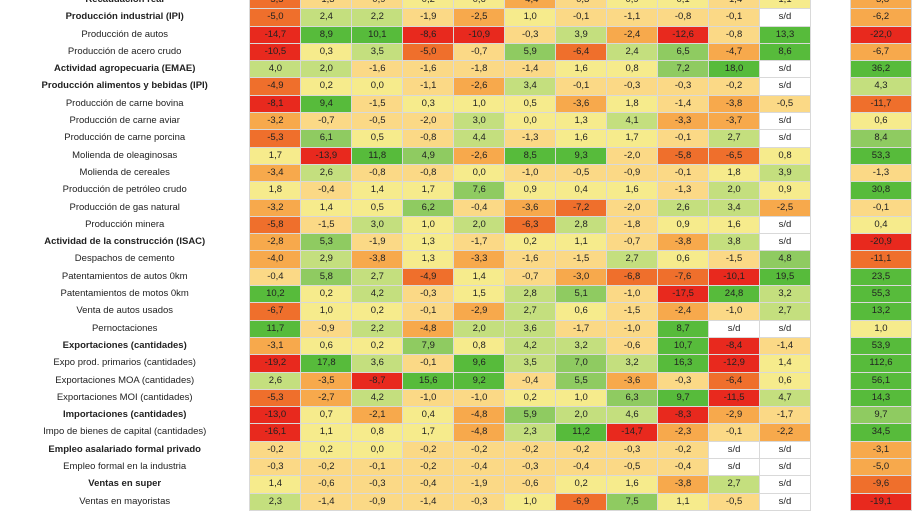 This screenshot has width=912, height=513. I want to click on row-label: Producción minera, so click(125, 225).